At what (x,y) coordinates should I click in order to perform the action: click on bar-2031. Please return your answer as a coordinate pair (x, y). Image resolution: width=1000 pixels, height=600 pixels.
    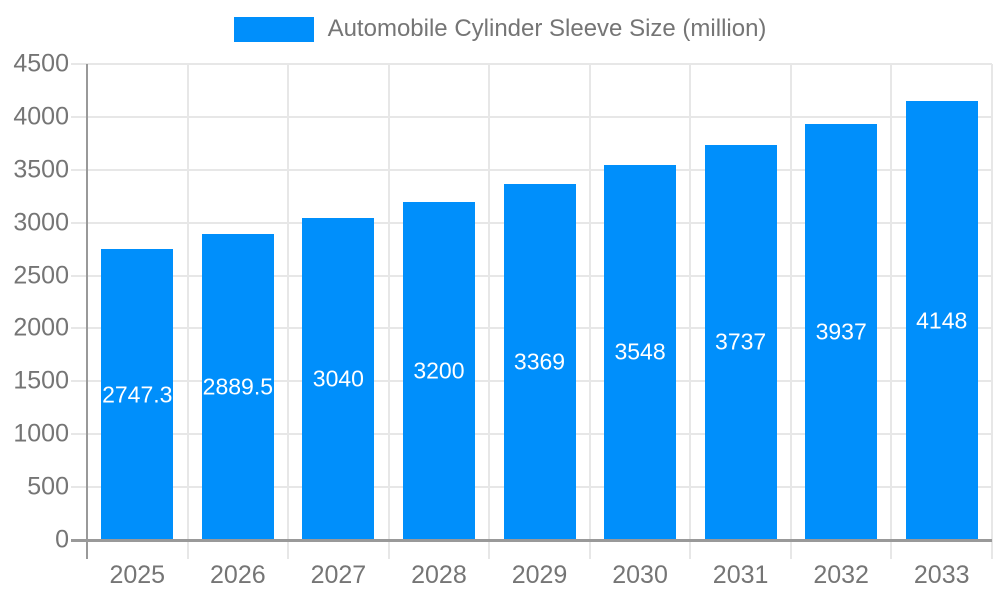
    Looking at the image, I should click on (740, 342).